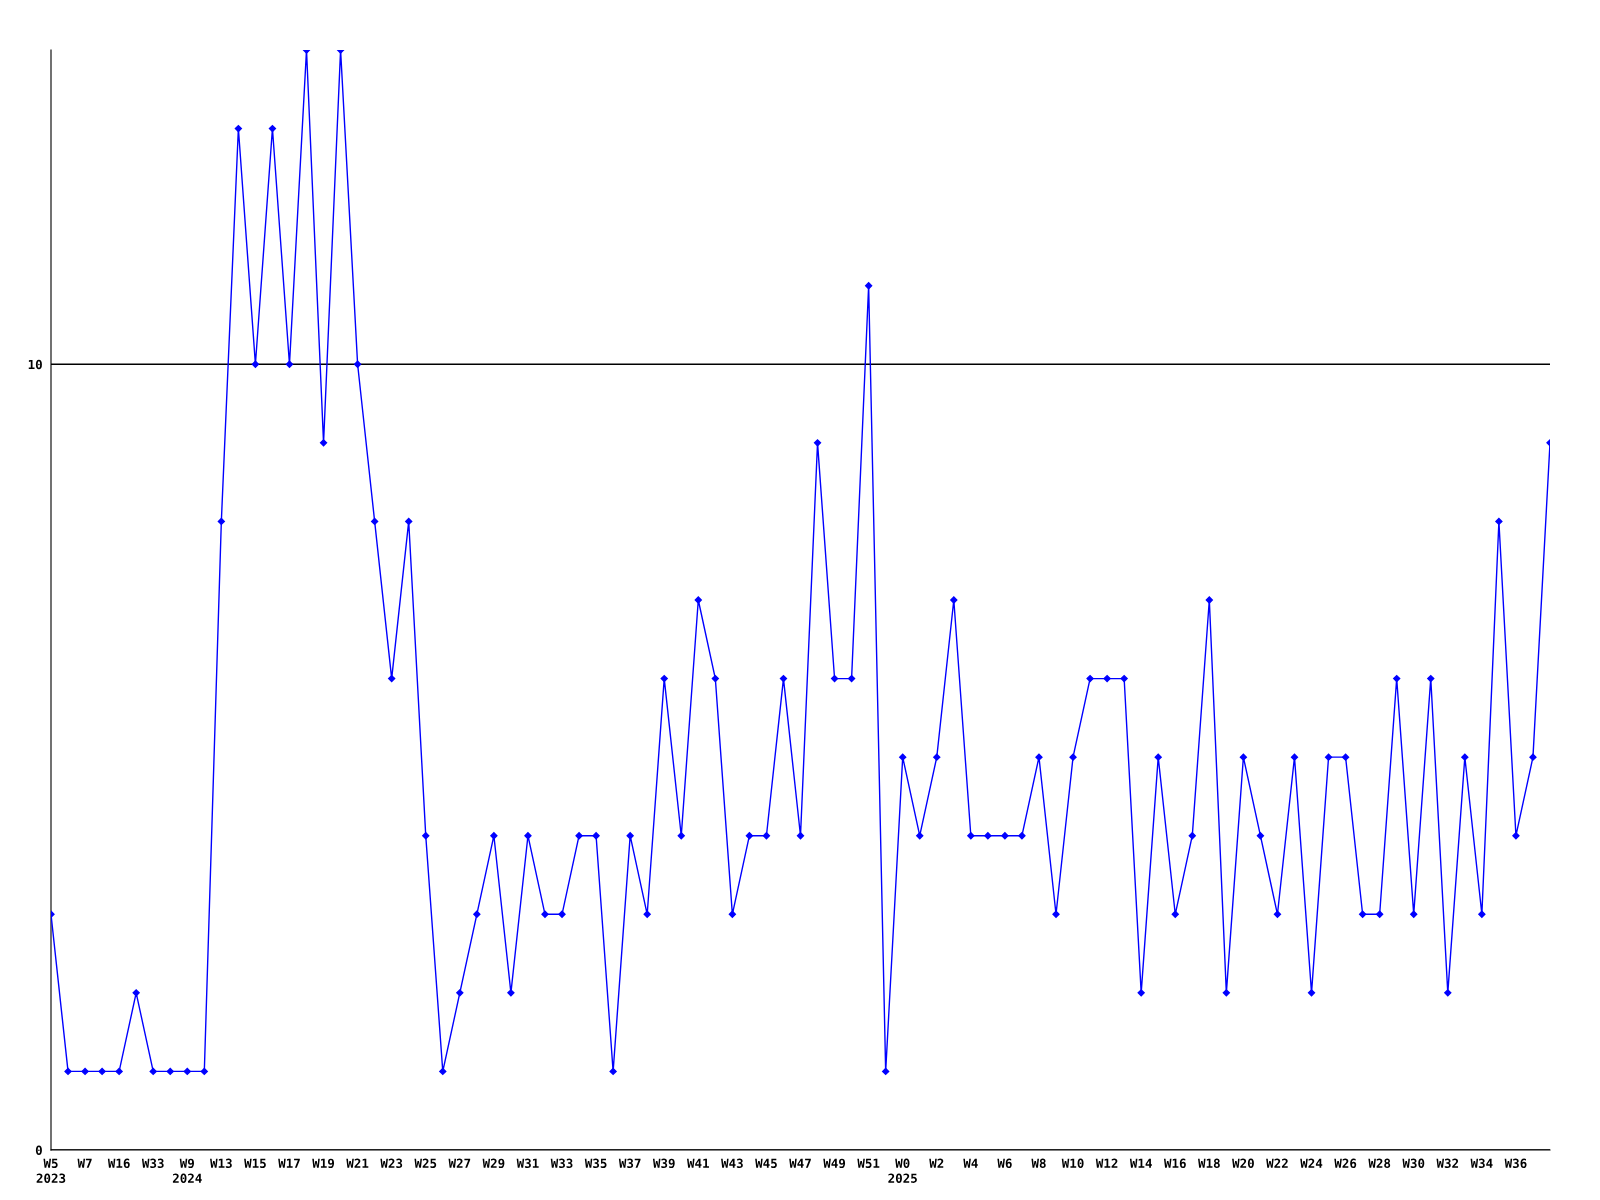  Describe the element at coordinates (732, 1163) in the screenshot. I see `x-tick-label: W43` at that location.